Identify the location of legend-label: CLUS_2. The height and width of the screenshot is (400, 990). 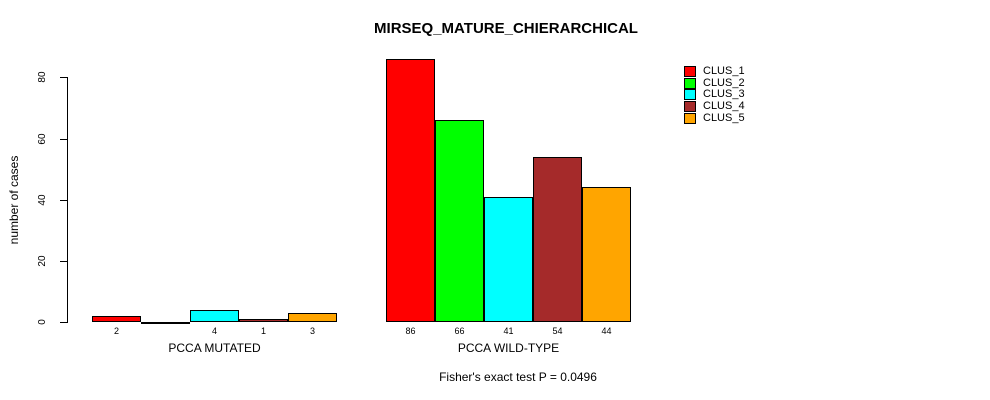
(724, 83).